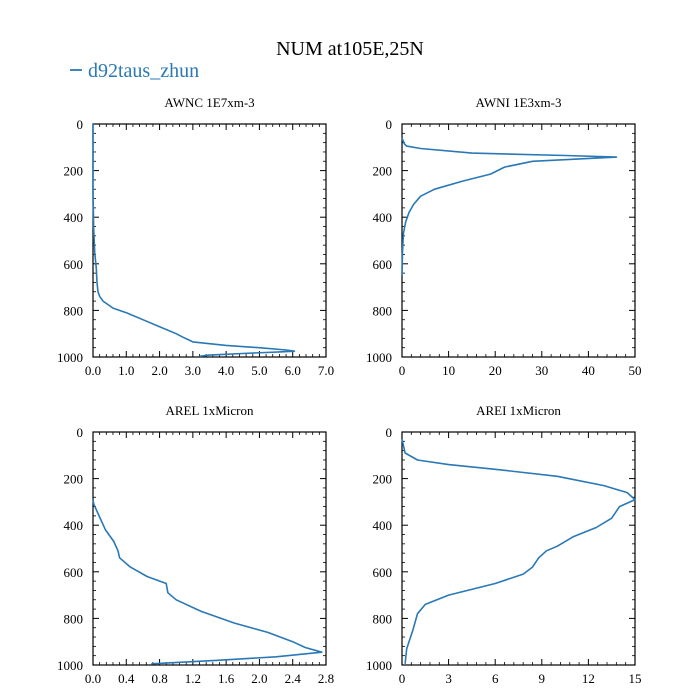  Describe the element at coordinates (635, 678) in the screenshot. I see `x-tick-label: 15` at that location.